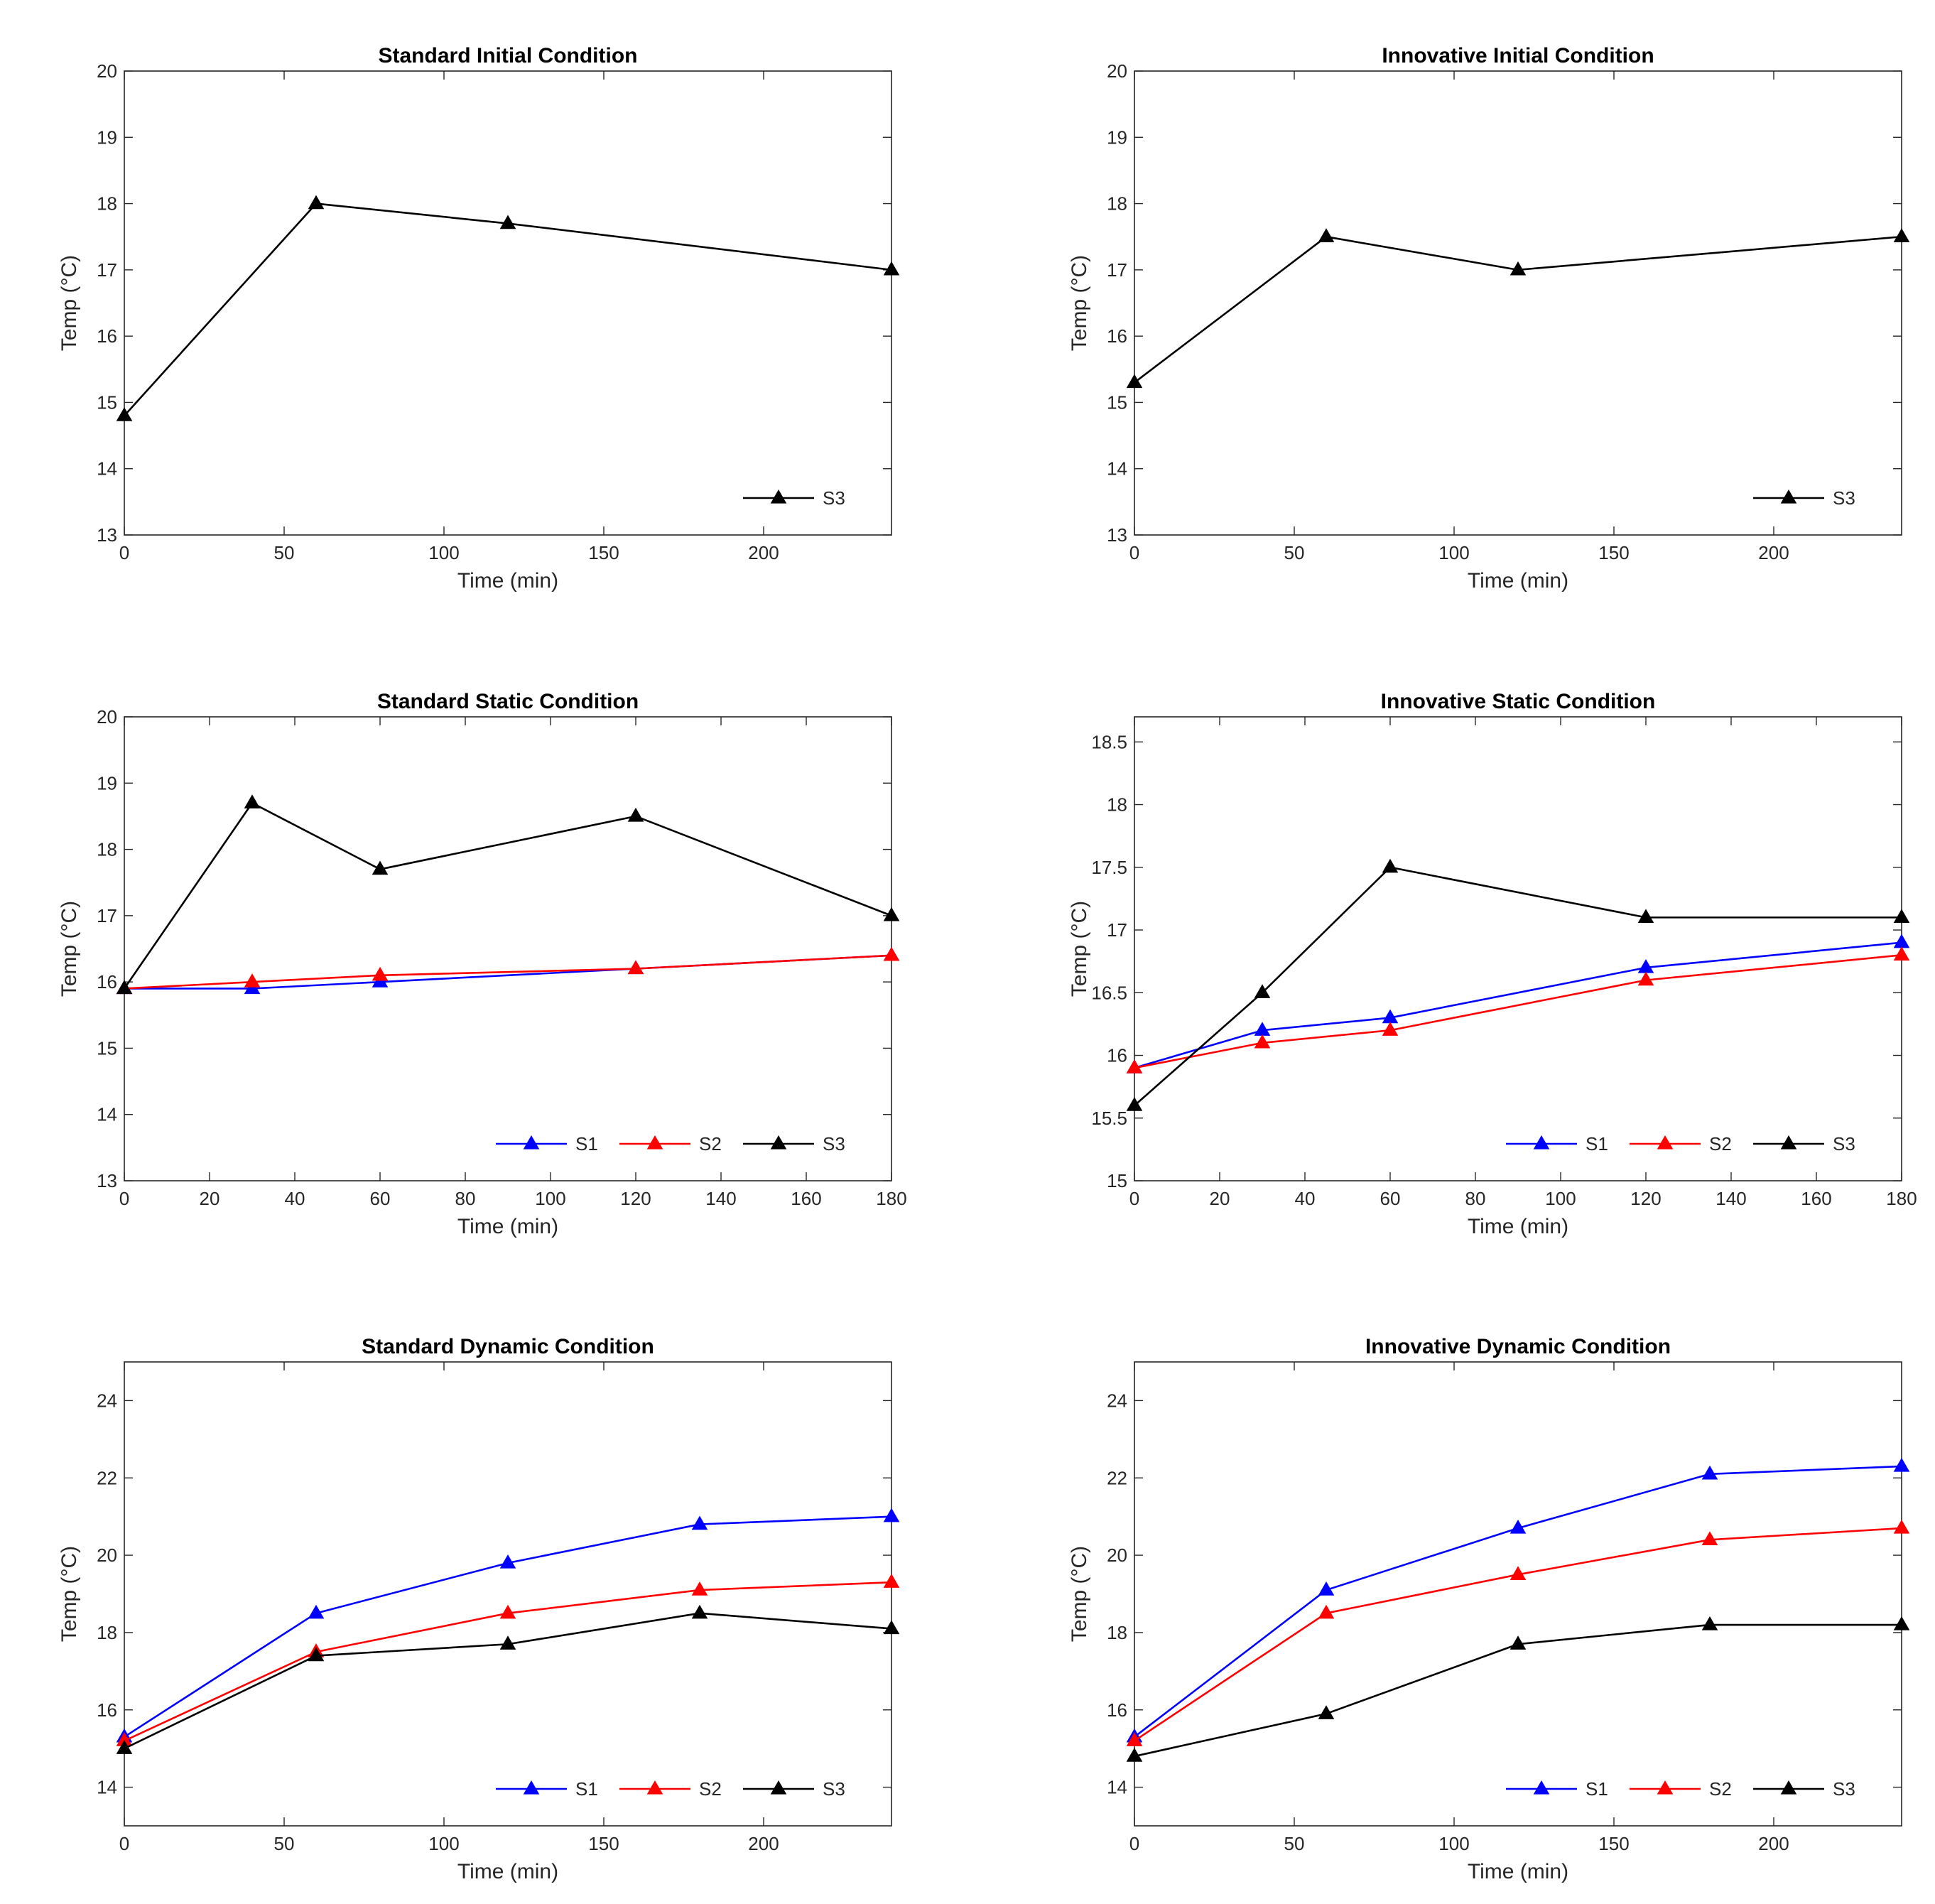  I want to click on legend-entry-s1: S1, so click(586, 1143).